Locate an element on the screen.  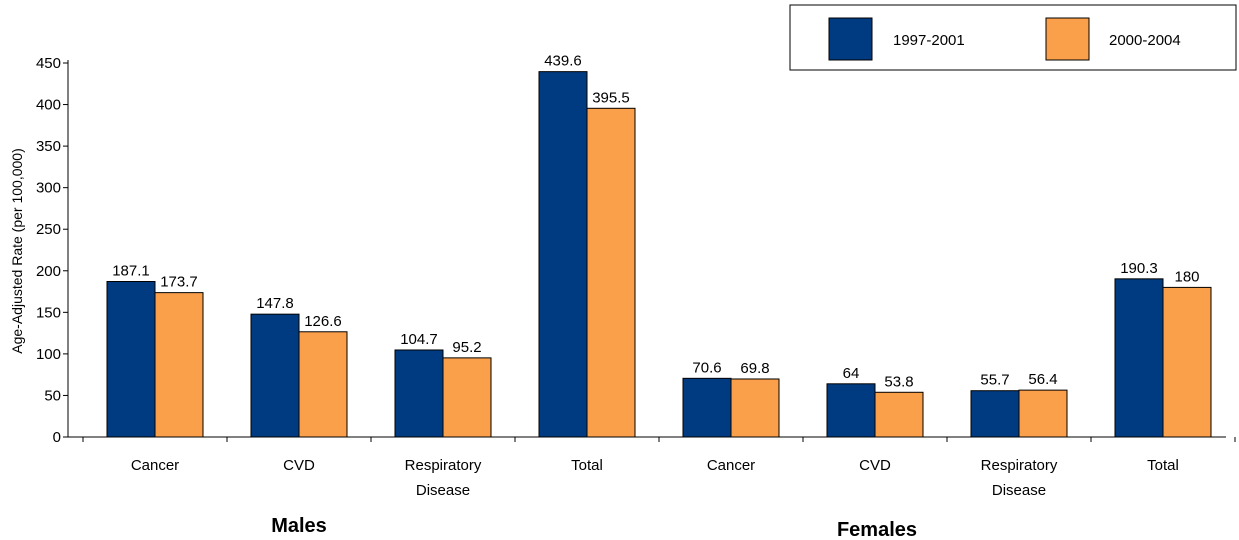
group-label: Females is located at coordinates (877, 529).